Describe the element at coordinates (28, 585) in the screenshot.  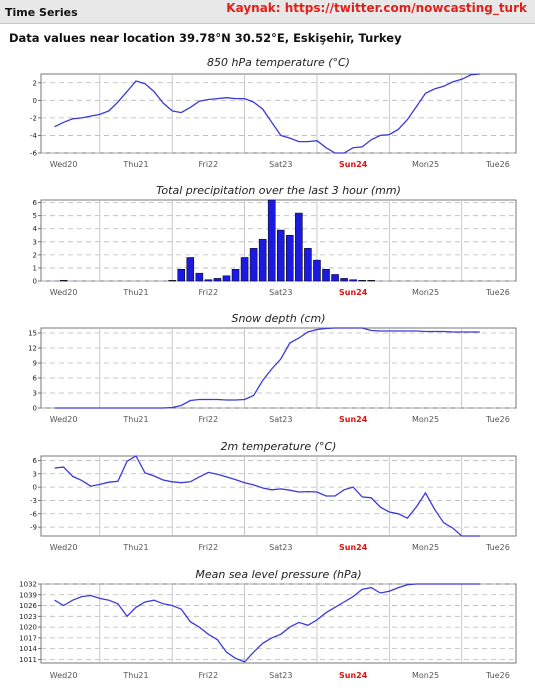
I see `y-tick-label: 1032` at that location.